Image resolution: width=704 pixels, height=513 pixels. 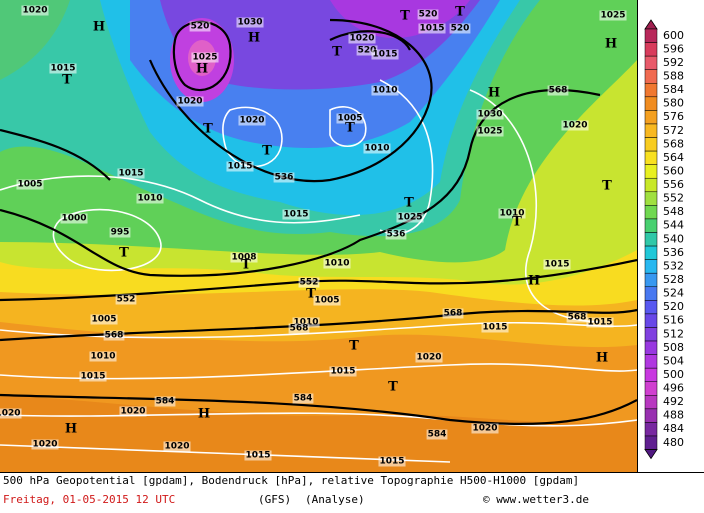 What do you see at coordinates (673, 333) in the screenshot?
I see `scale-label: 512` at bounding box center [673, 333].